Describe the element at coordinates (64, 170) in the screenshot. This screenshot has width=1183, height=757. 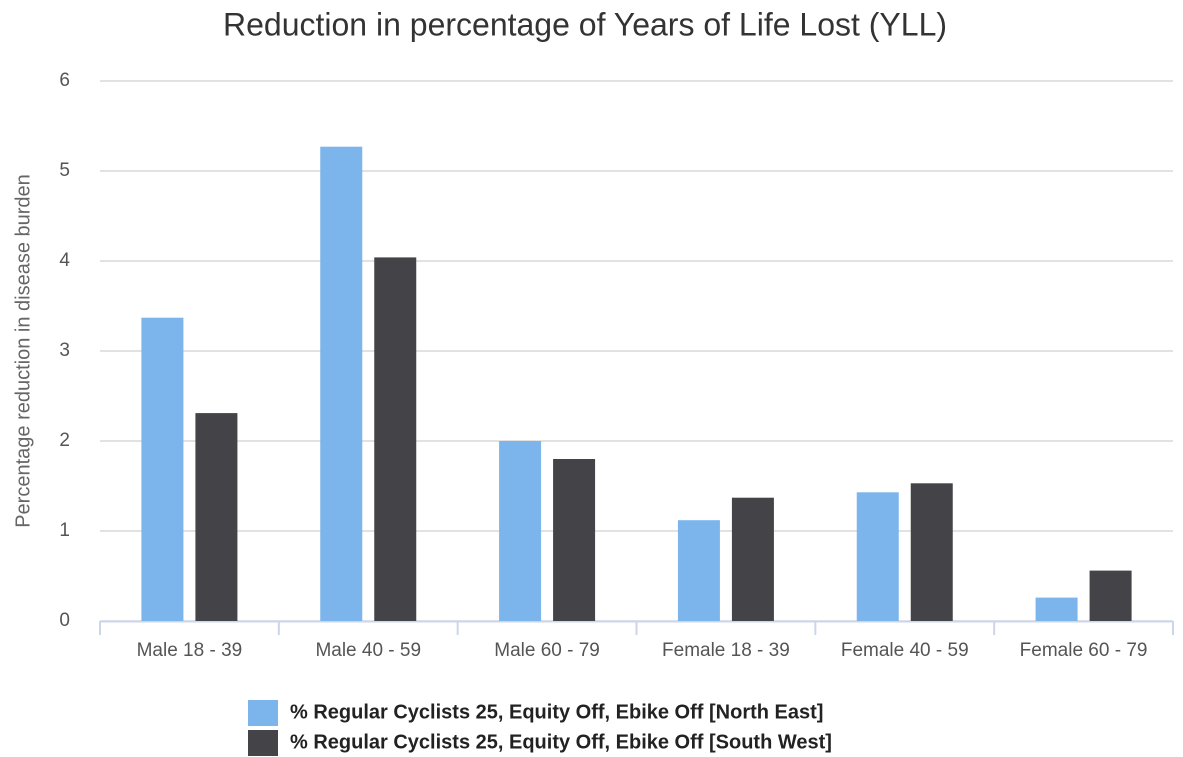
I see `y-tick-label: 5` at that location.